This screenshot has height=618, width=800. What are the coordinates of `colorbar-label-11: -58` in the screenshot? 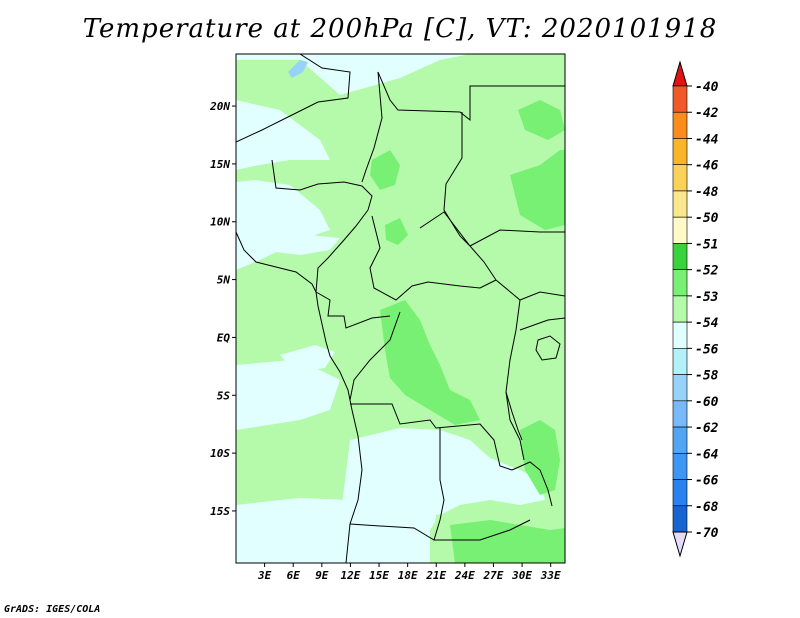 It's located at (707, 376).